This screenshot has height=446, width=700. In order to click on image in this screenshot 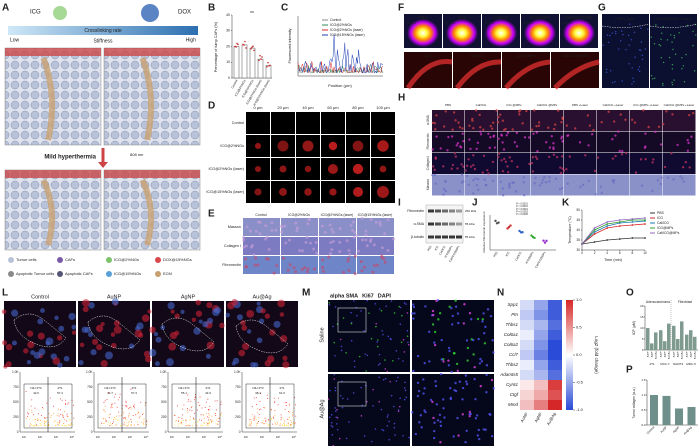, I will do `click(308, 123)`.